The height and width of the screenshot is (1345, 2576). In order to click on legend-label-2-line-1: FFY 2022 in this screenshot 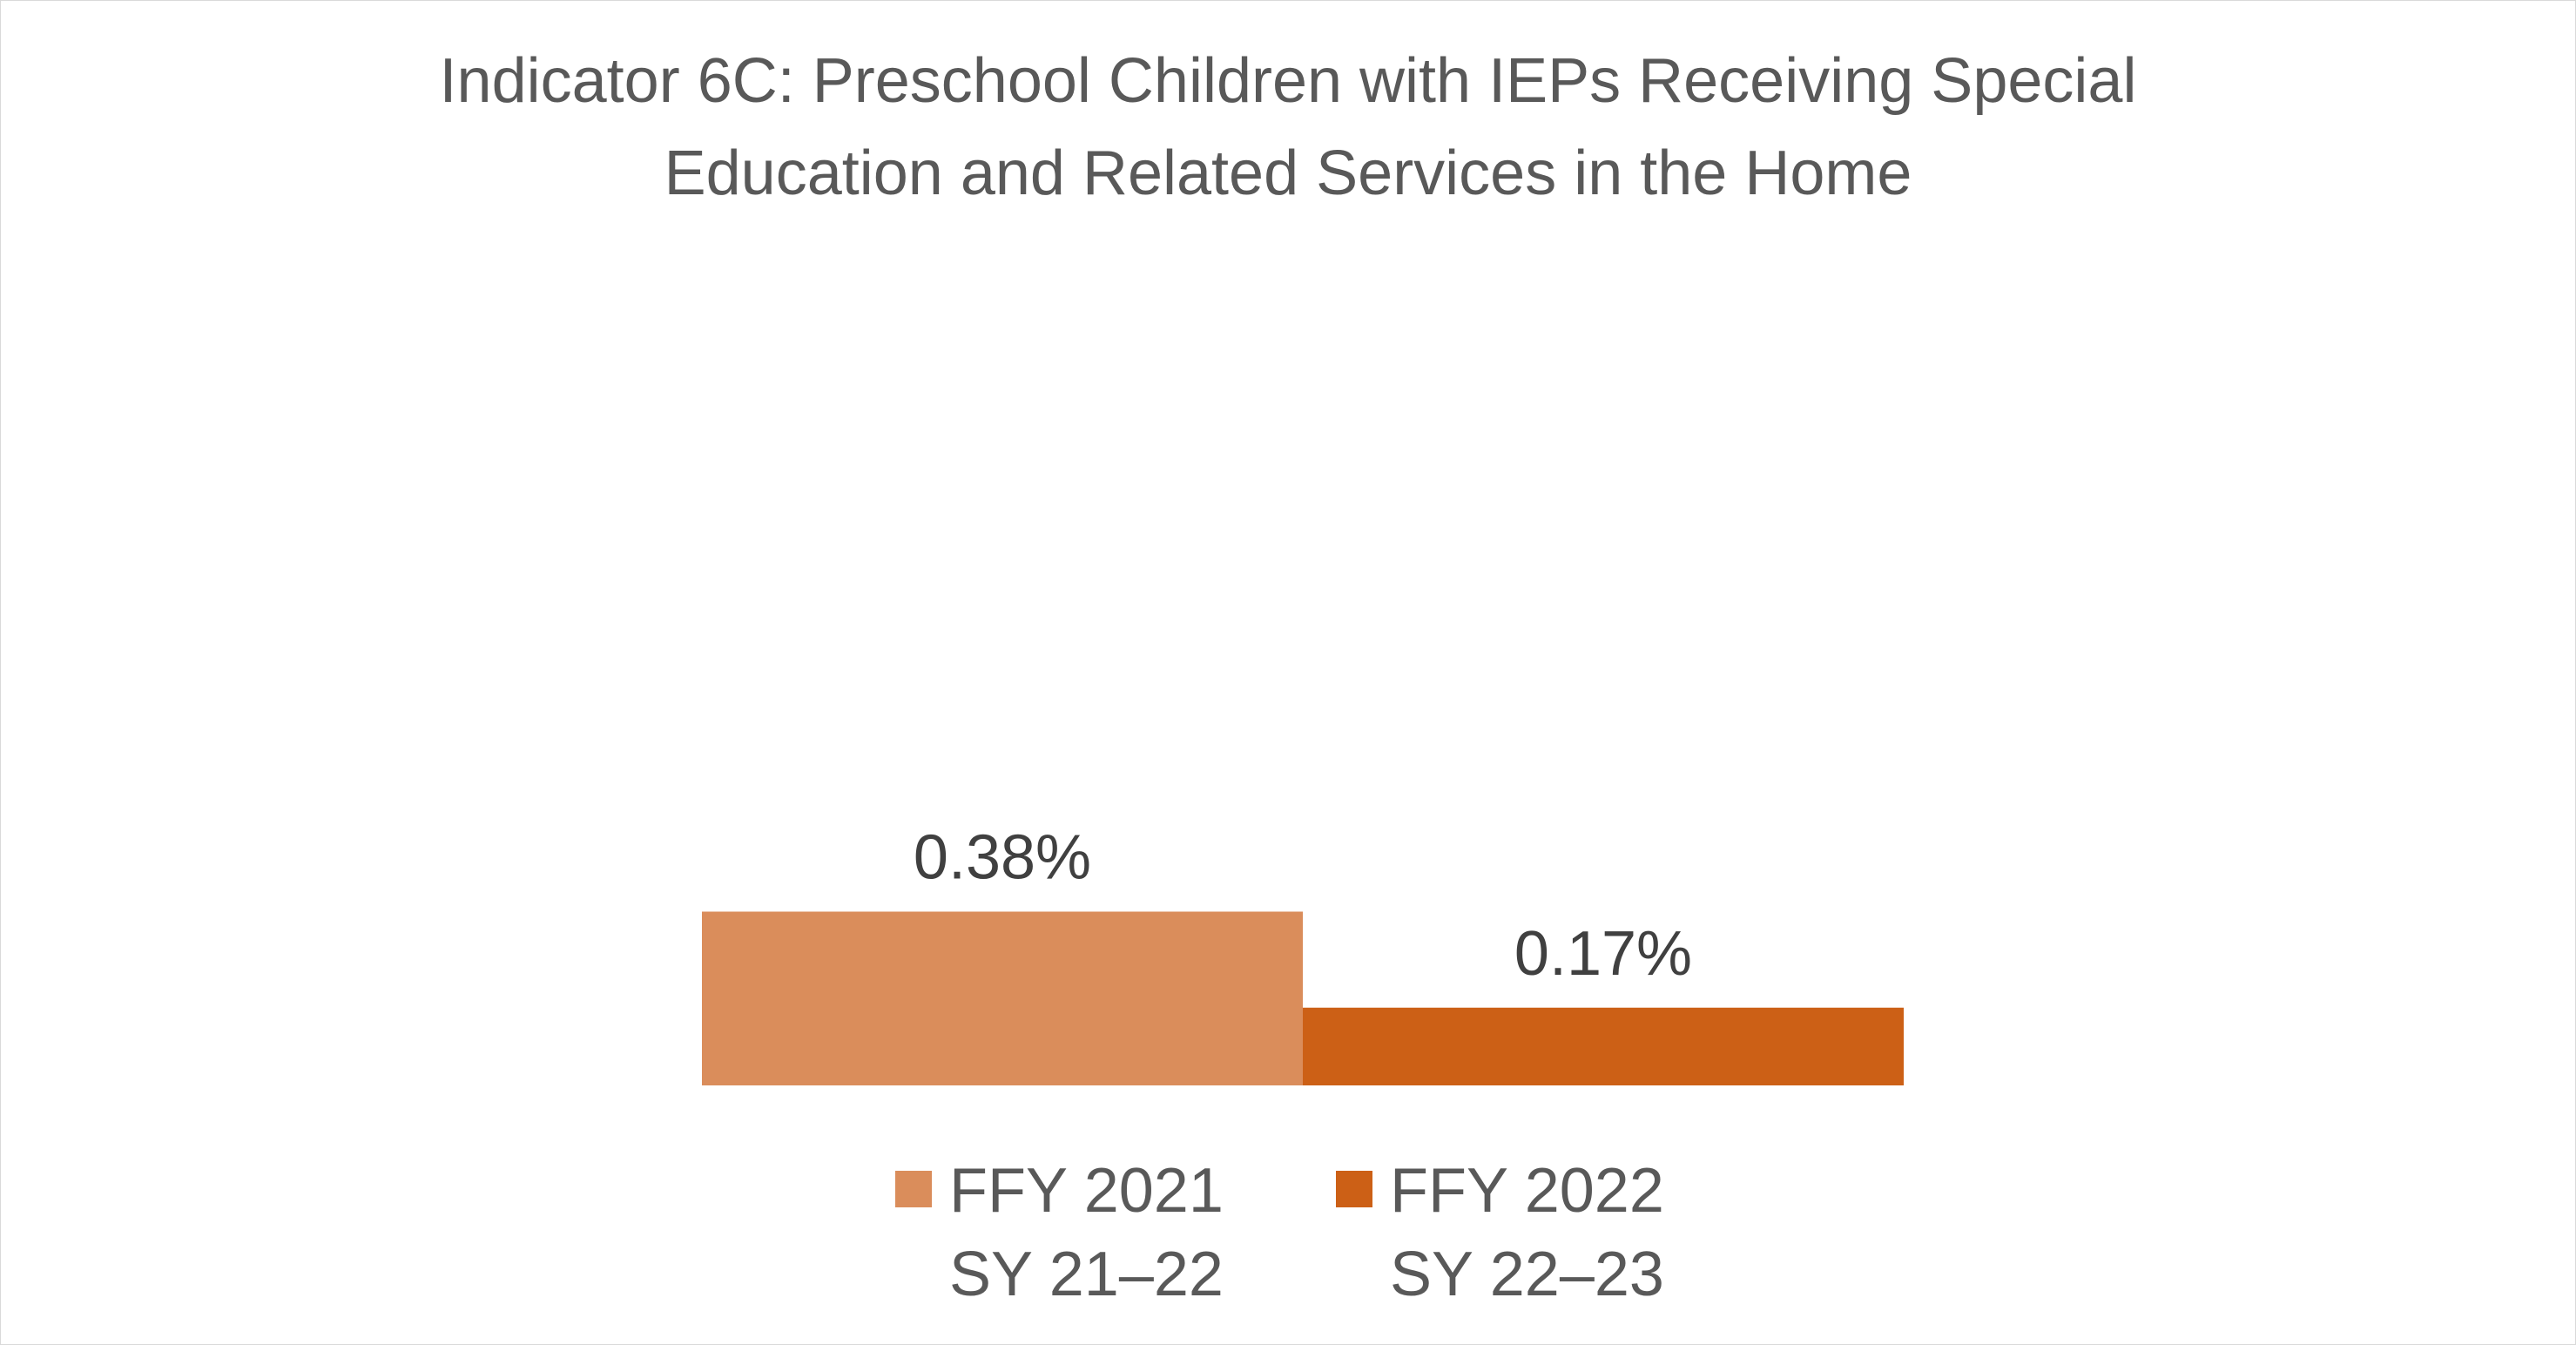, I will do `click(1527, 1191)`.